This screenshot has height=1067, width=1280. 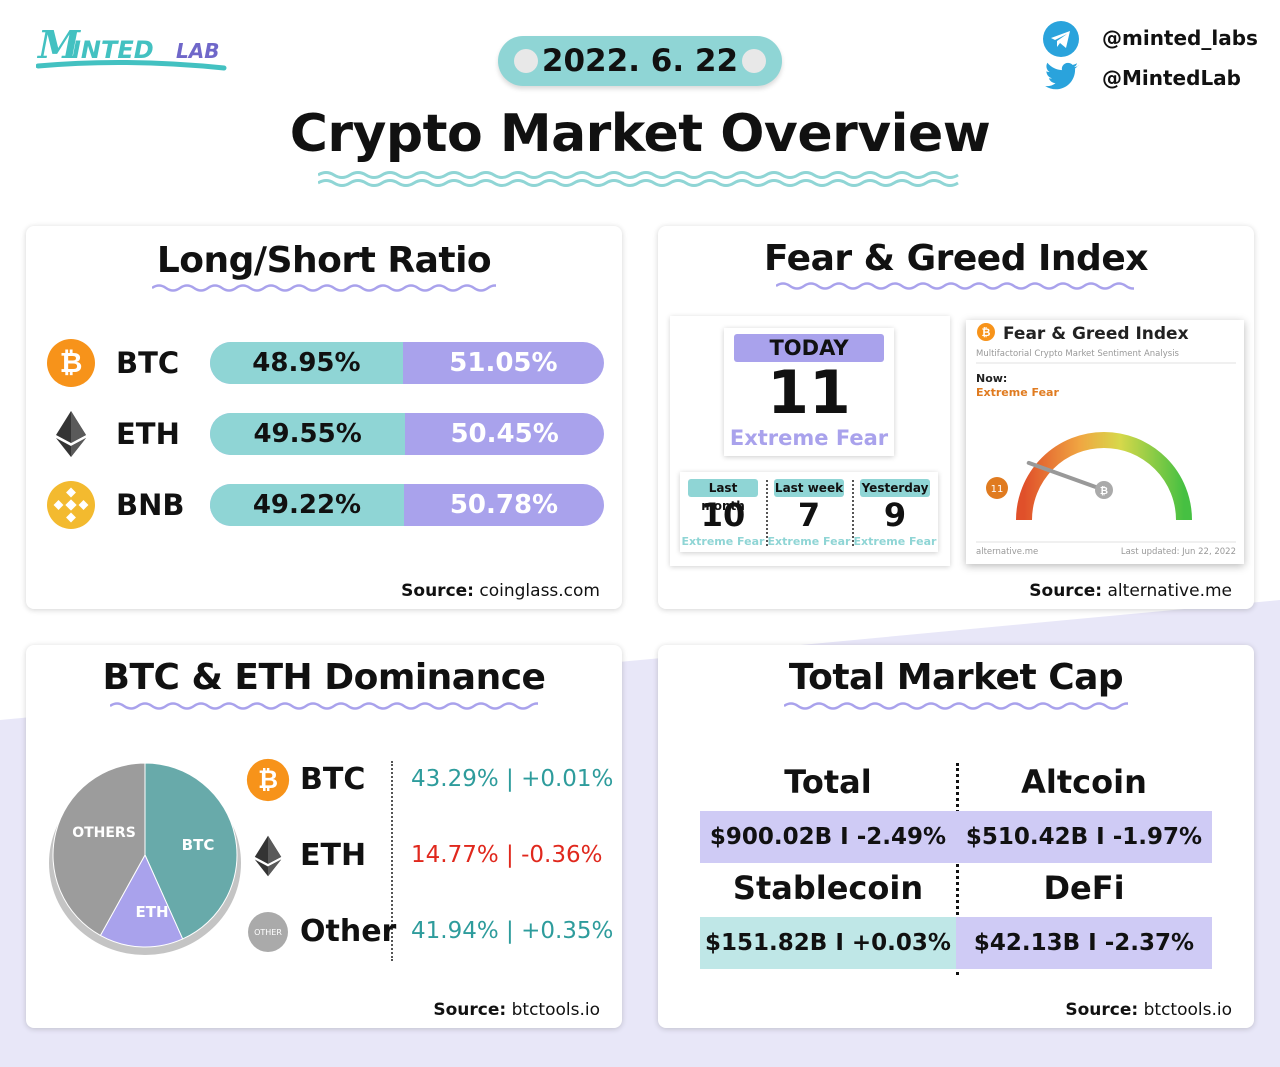 I want to click on gauge-needle, so click(x=1066, y=476).